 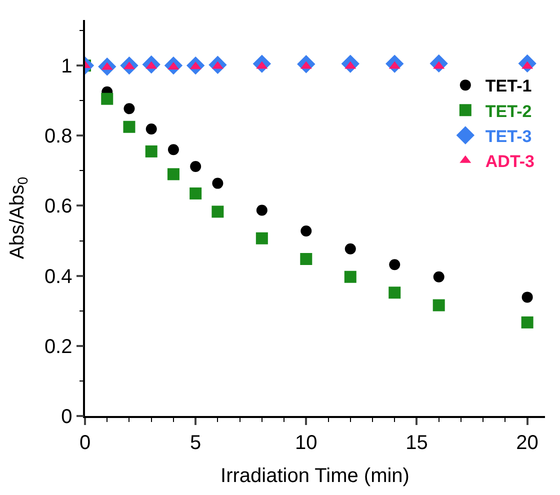 I want to click on legend-label: TET-1, so click(x=508, y=86).